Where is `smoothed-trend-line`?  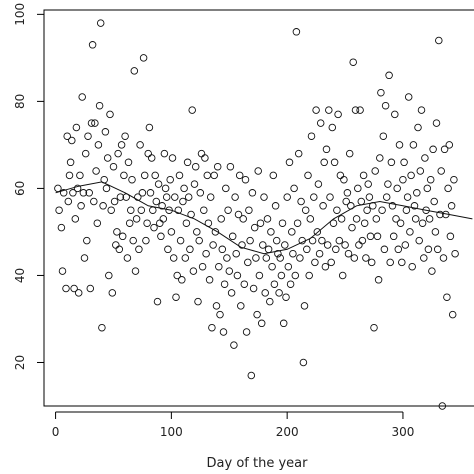 smoothed-trend-line is located at coordinates (264, 218).